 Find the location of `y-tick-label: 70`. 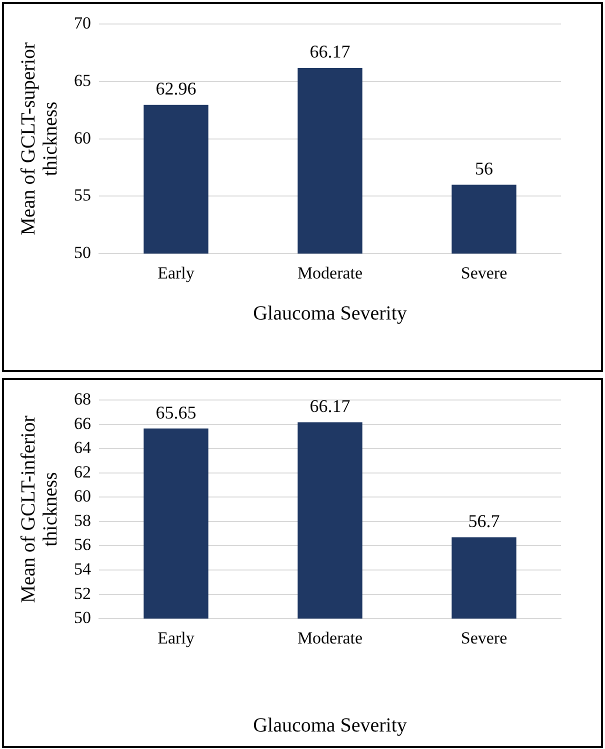

y-tick-label: 70 is located at coordinates (82, 22).